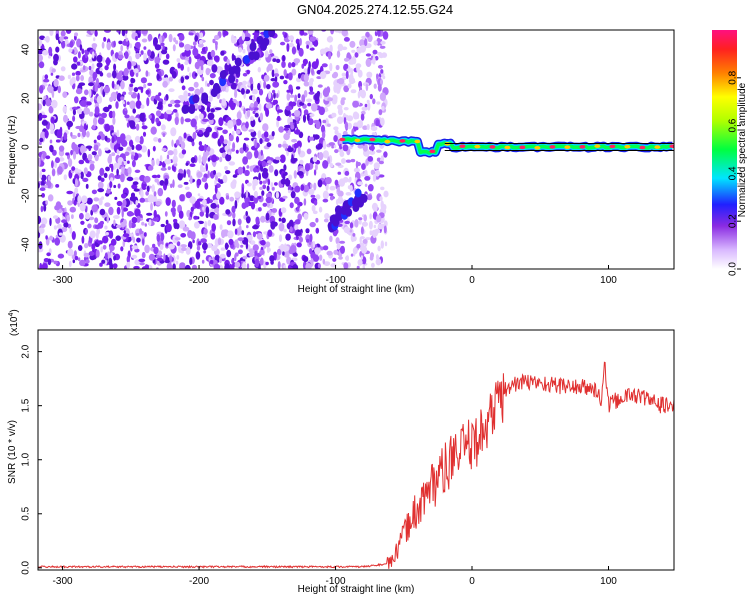  What do you see at coordinates (26, 405) in the screenshot?
I see `snr-y-tick-label: 1.5` at bounding box center [26, 405].